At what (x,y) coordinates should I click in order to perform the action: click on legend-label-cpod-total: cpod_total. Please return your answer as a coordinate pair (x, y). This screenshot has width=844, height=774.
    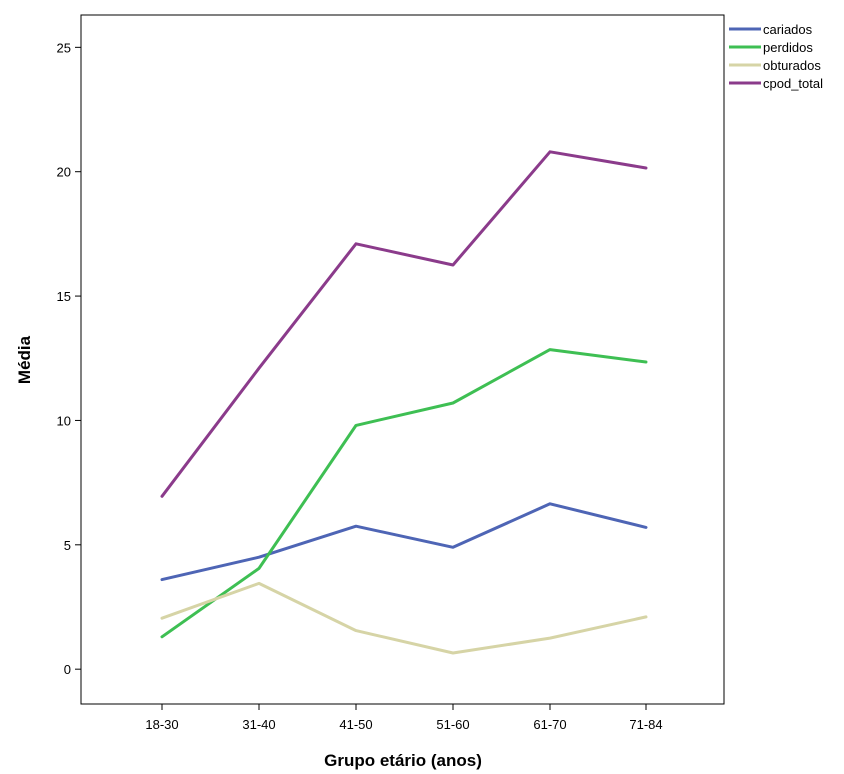
    Looking at the image, I should click on (793, 83).